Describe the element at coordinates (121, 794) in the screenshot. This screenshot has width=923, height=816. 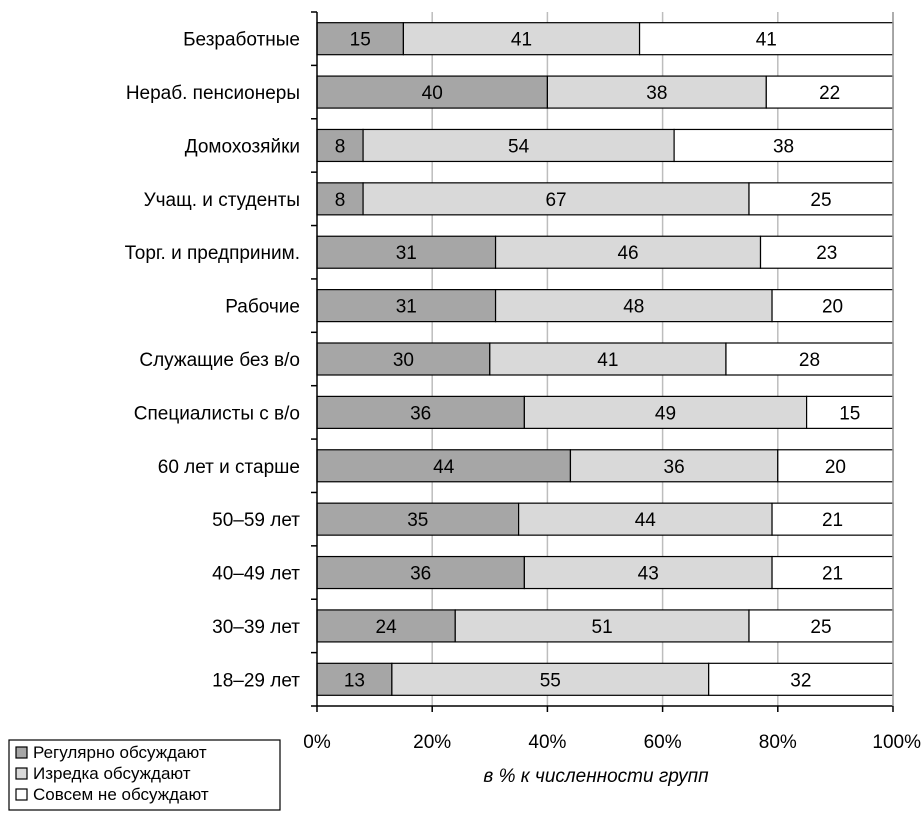
I see `legend-label: Совсем не обсуждают` at that location.